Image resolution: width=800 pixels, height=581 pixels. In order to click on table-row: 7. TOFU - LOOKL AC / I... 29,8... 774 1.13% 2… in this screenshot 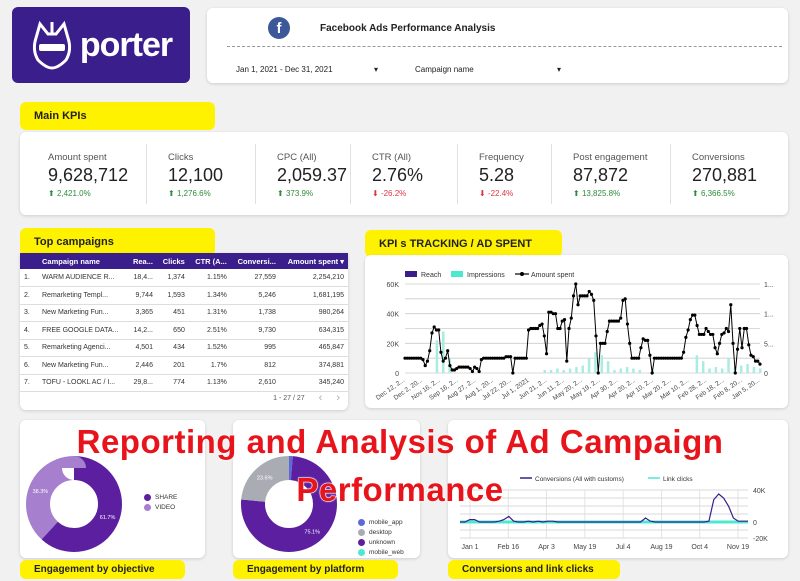, I will do `click(184, 383)`.